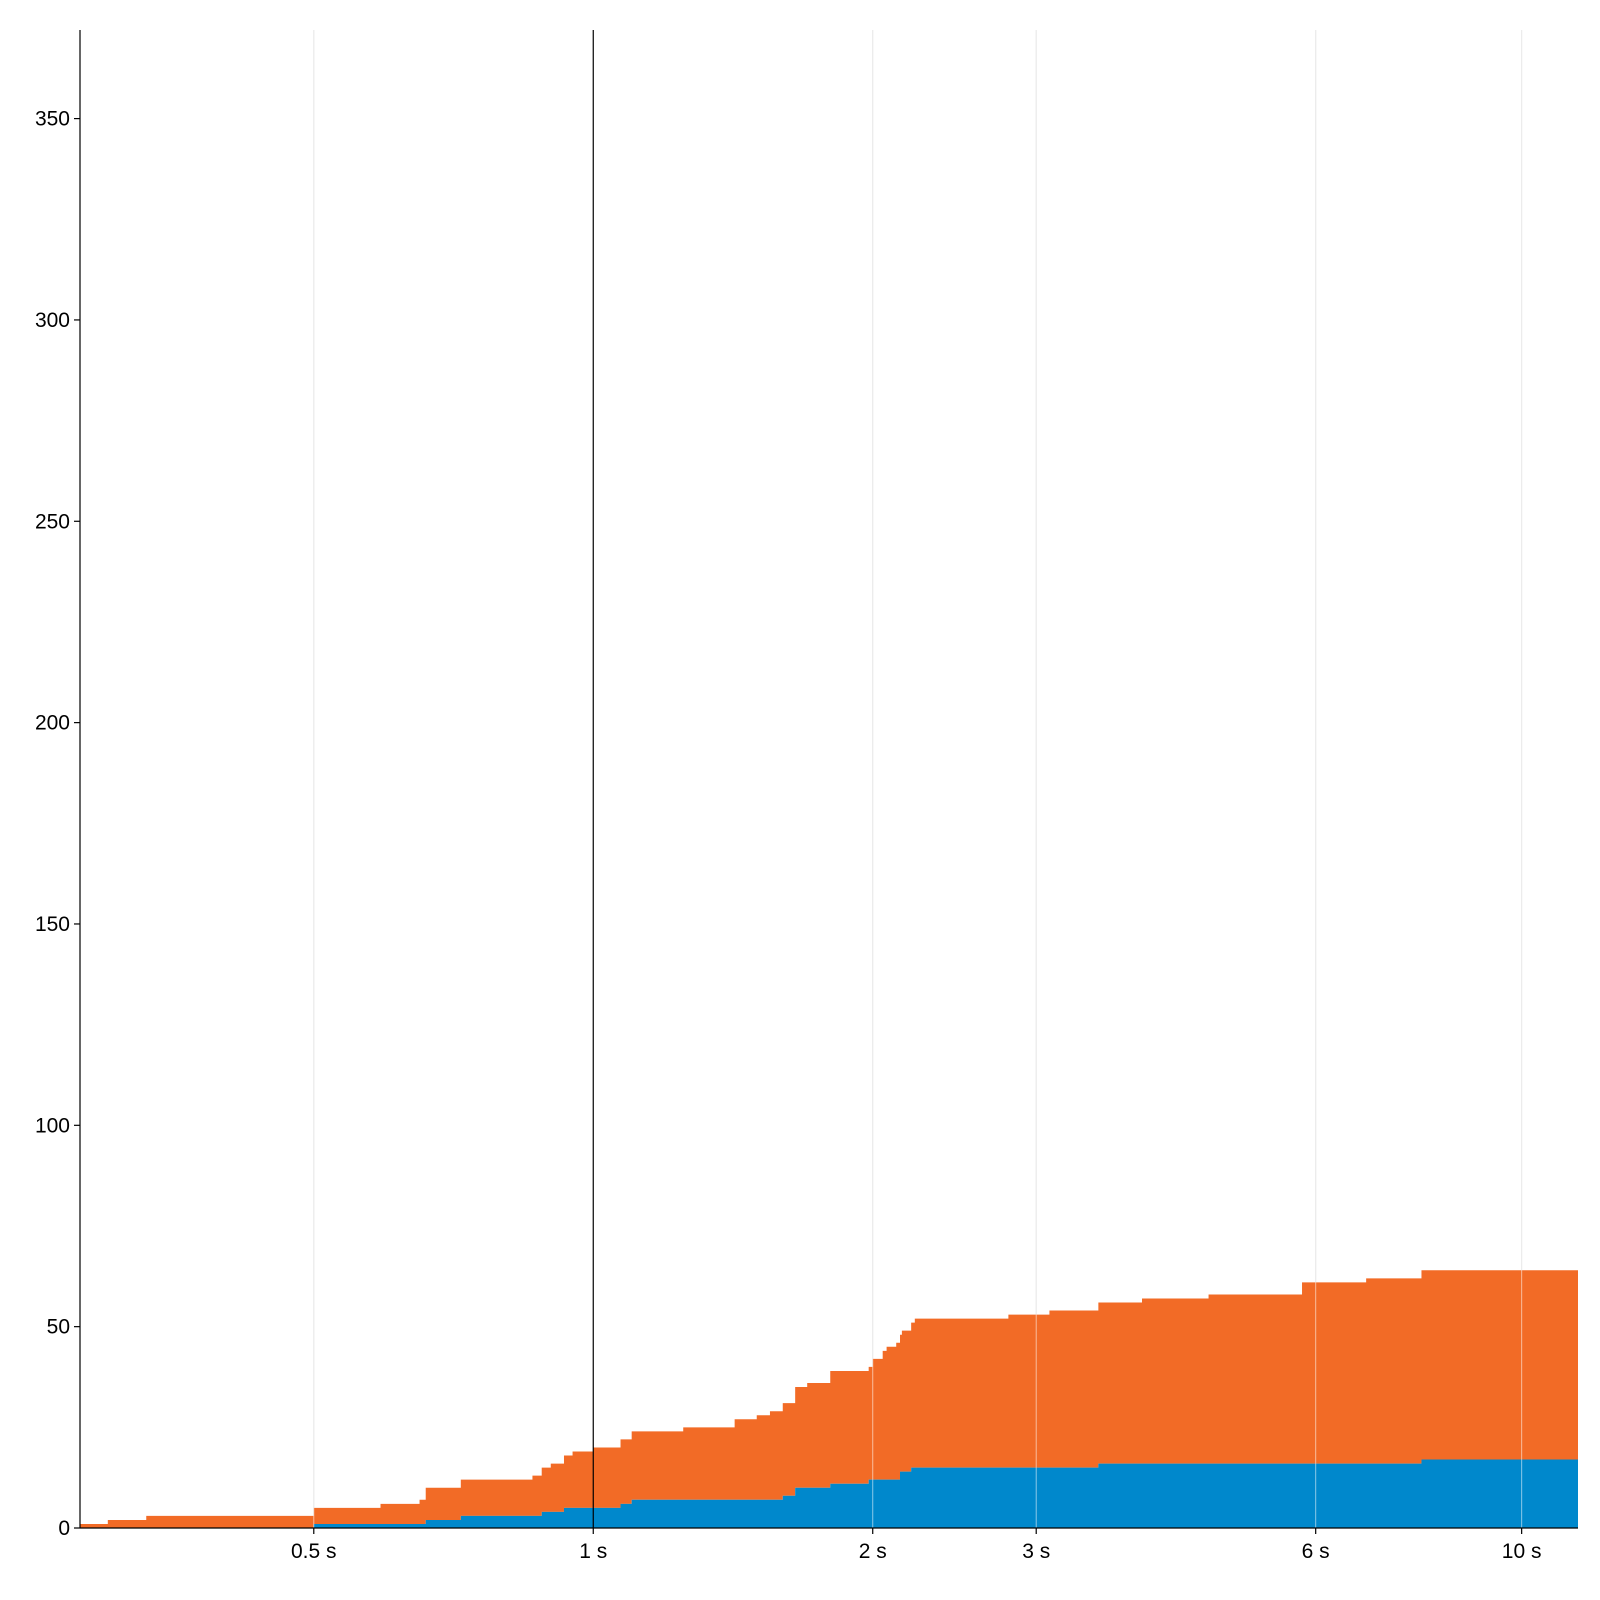 The width and height of the screenshot is (1600, 1600). I want to click on x-tick-label-5: 10 s, so click(1522, 1551).